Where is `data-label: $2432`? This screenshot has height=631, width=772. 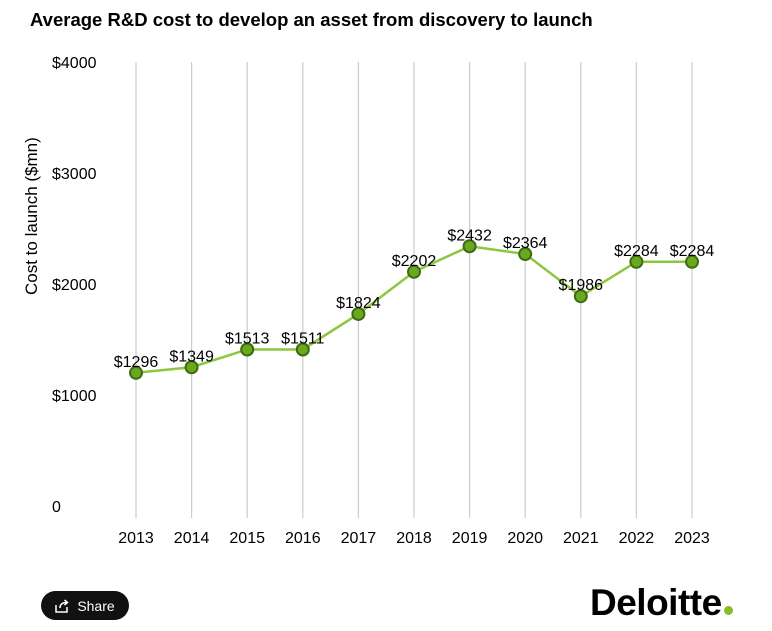 data-label: $2432 is located at coordinates (469, 235).